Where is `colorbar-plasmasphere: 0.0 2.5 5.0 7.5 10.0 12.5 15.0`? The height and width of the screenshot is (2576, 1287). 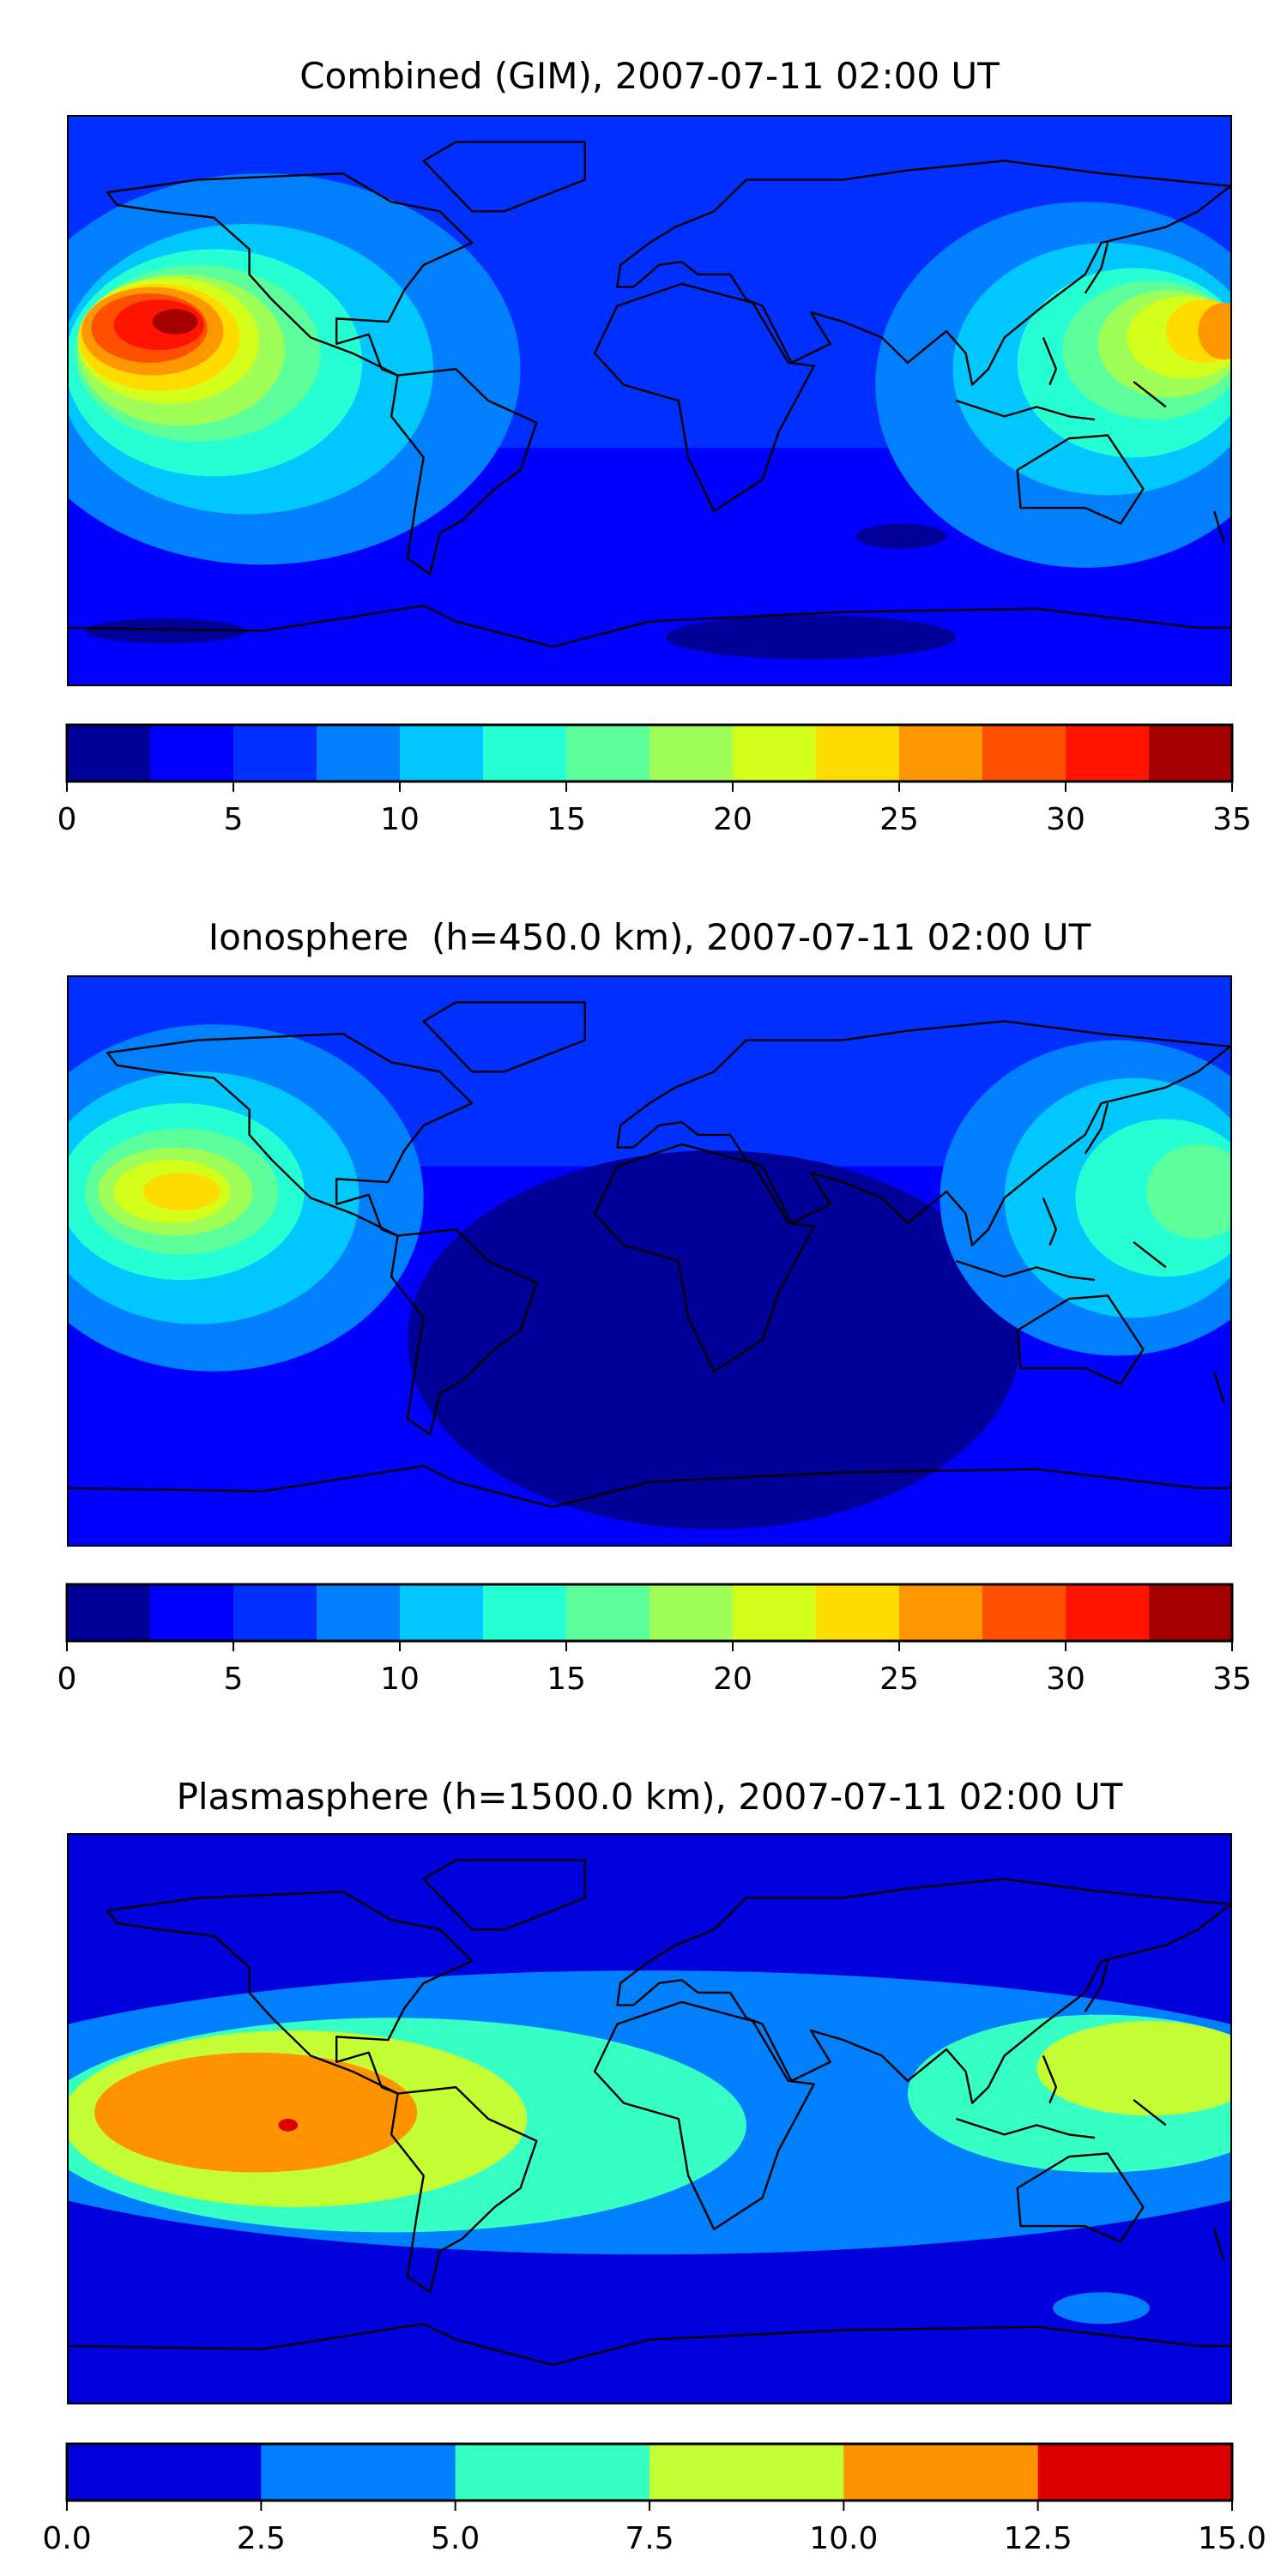 colorbar-plasmasphere: 0.0 2.5 5.0 7.5 10.0 12.5 15.0 is located at coordinates (654, 2499).